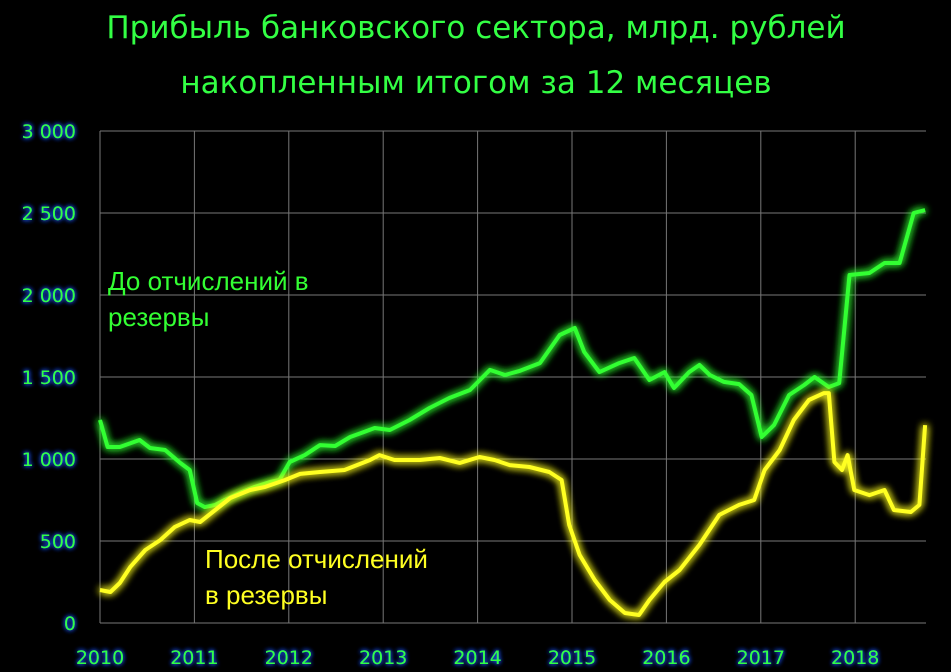 The width and height of the screenshot is (951, 672). I want to click on series-label: До отчислений в, so click(208, 281).